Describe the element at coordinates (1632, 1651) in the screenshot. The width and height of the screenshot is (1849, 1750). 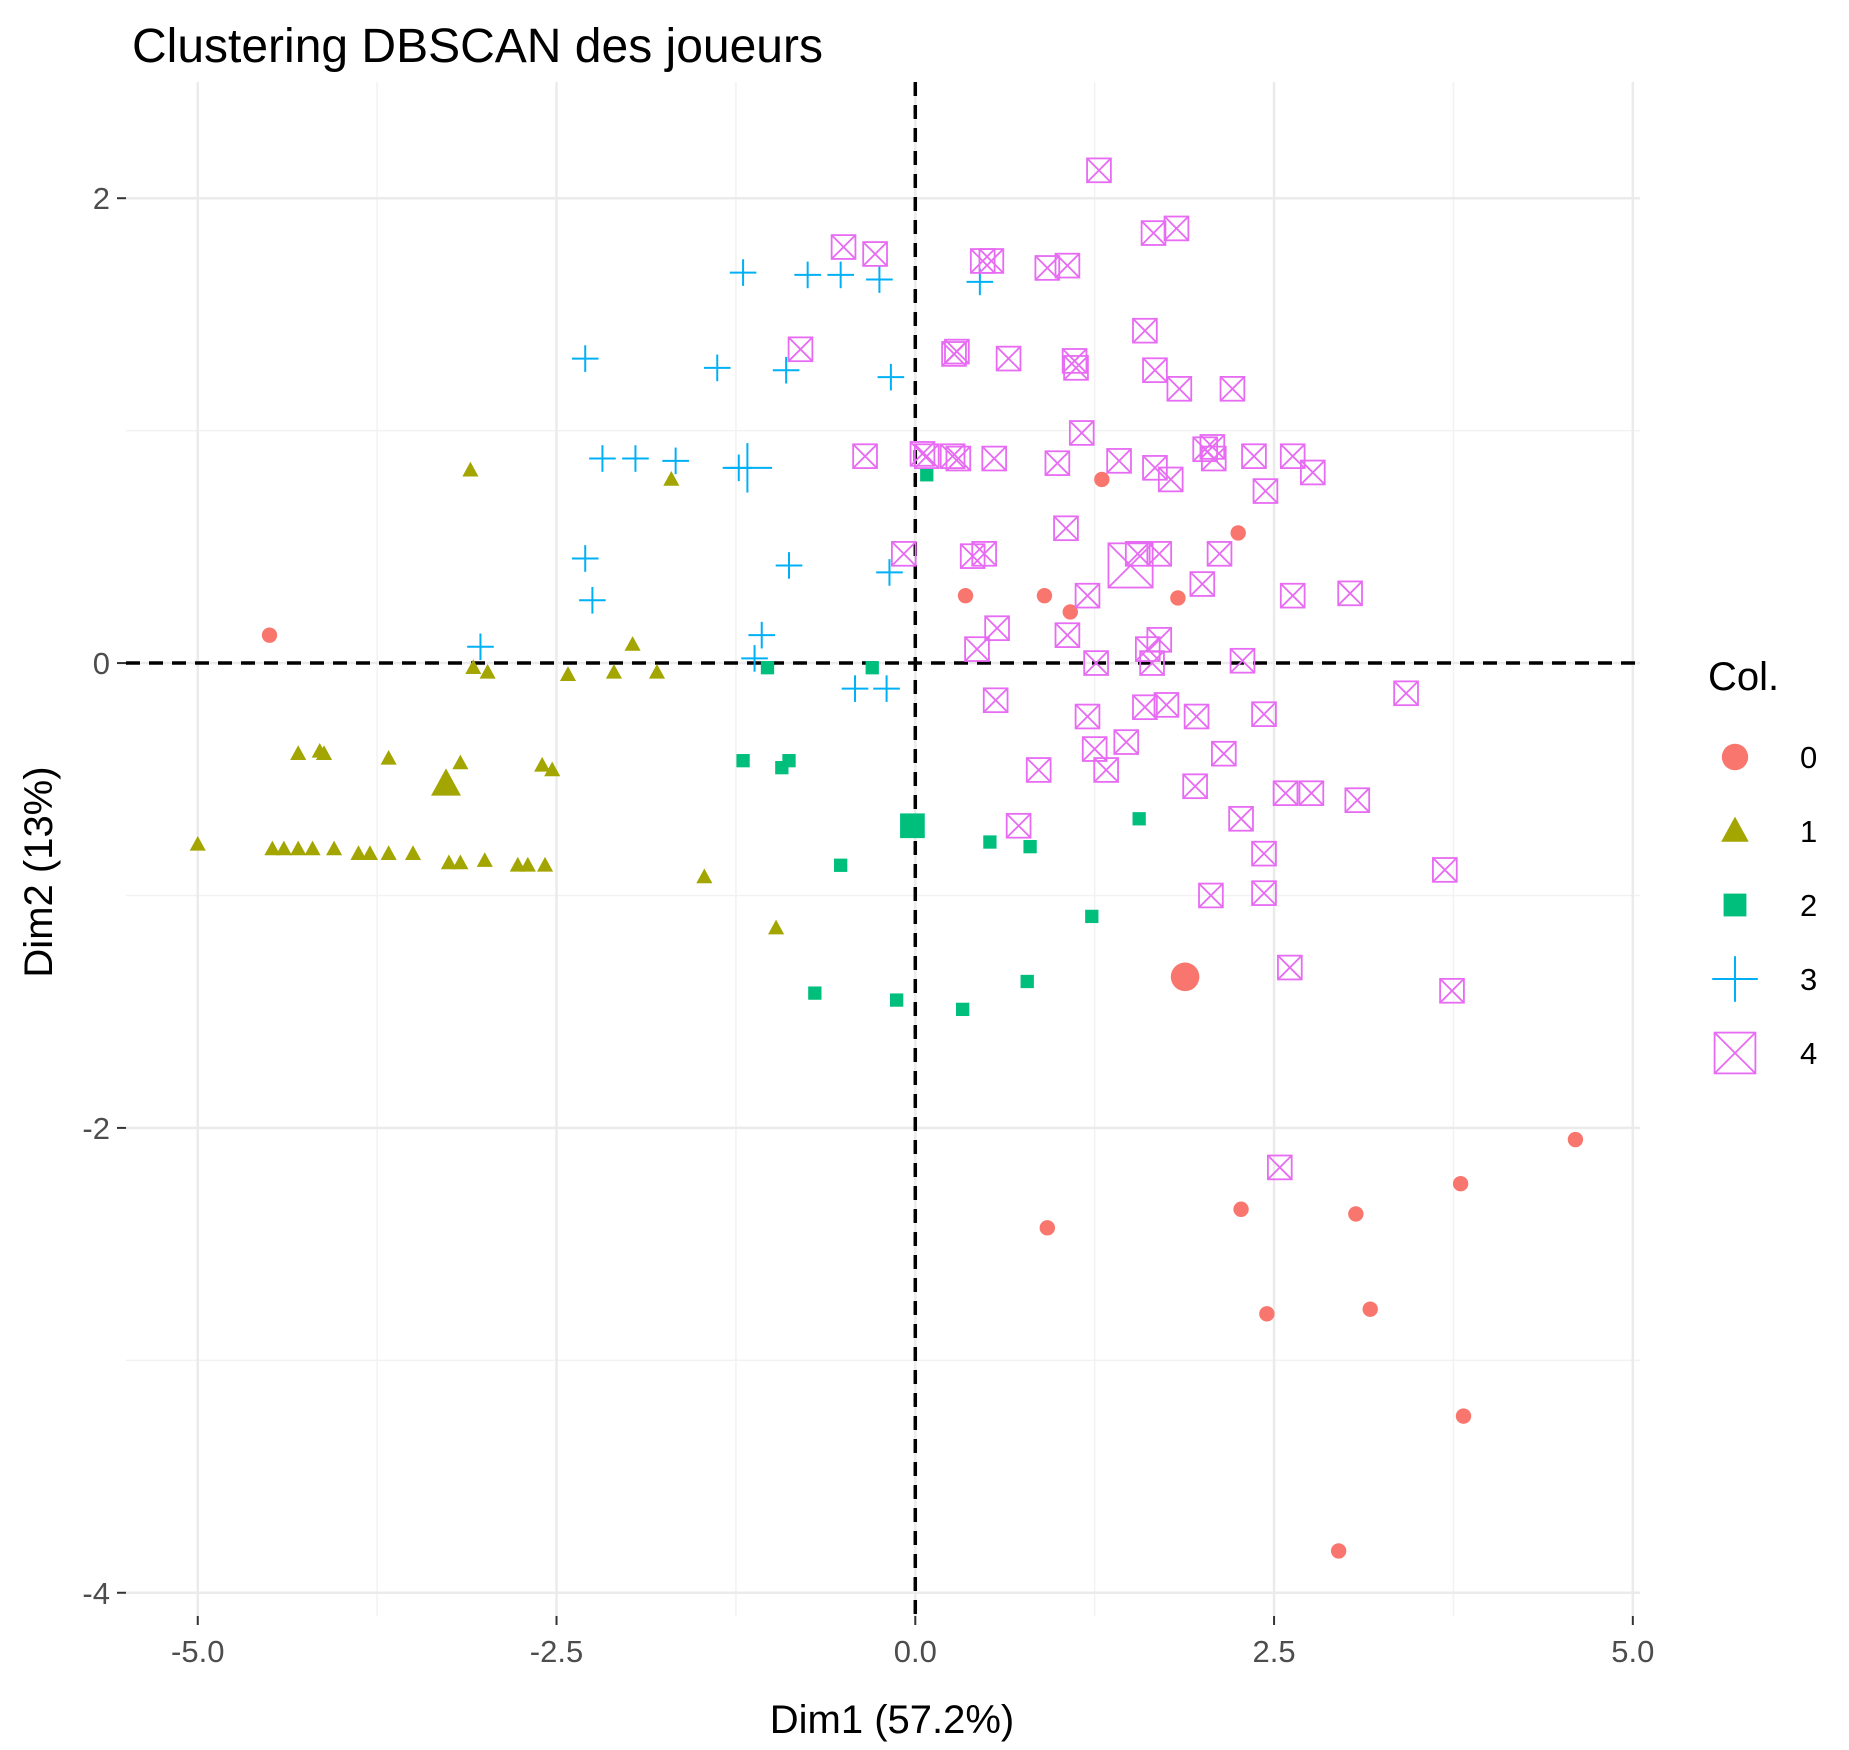
I see `x-tick-label: 5.0` at that location.